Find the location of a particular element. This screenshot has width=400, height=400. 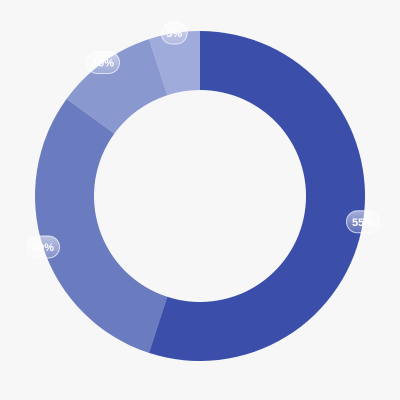

slice-label-text: 55% is located at coordinates (363, 223).